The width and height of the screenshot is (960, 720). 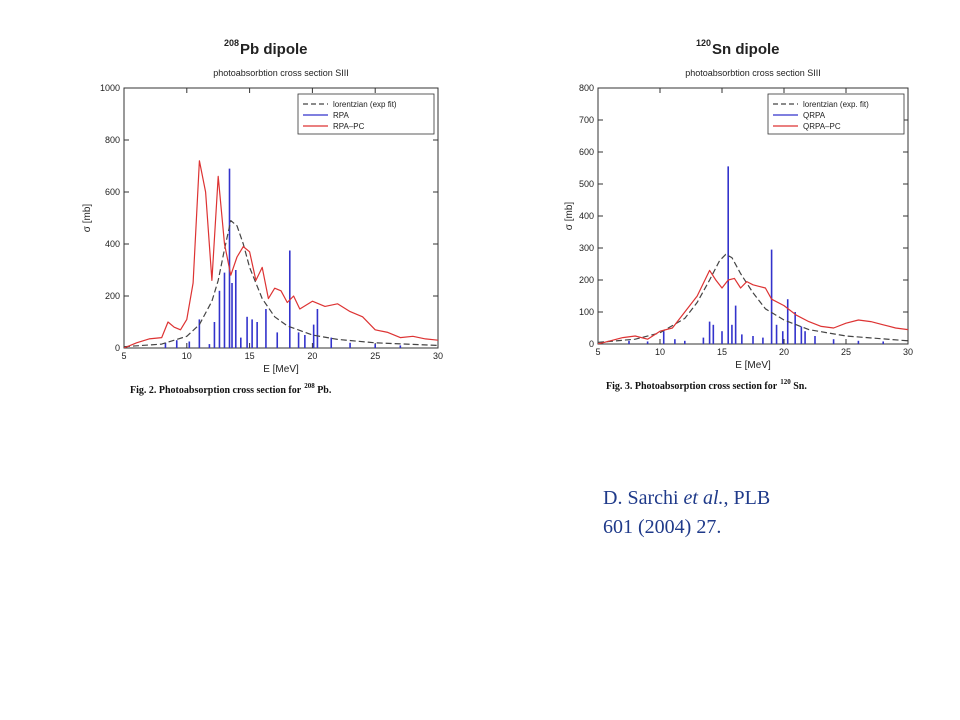 I want to click on chart-title: Pb dipole, so click(x=274, y=49).